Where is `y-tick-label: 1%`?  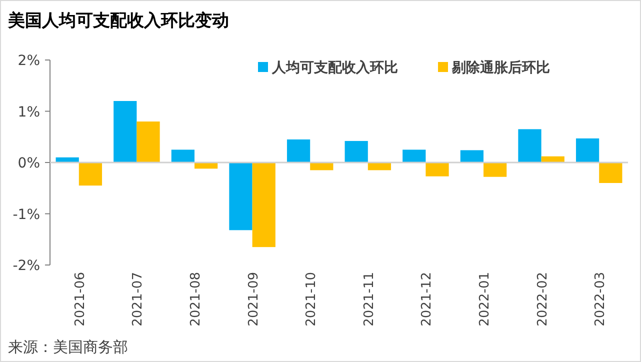
y-tick-label: 1% is located at coordinates (29, 112).